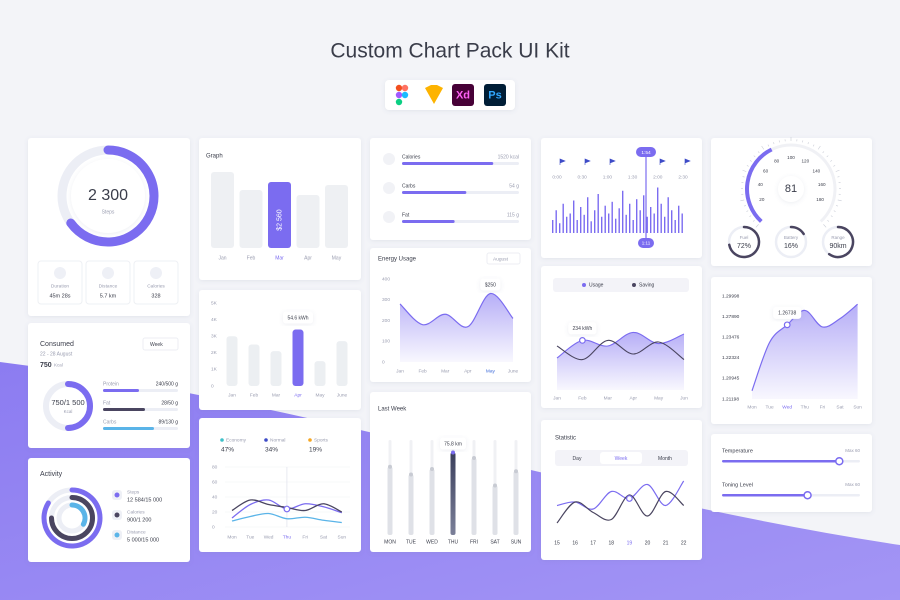 This screenshot has width=900, height=600. I want to click on legend-share: 19%, so click(315, 450).